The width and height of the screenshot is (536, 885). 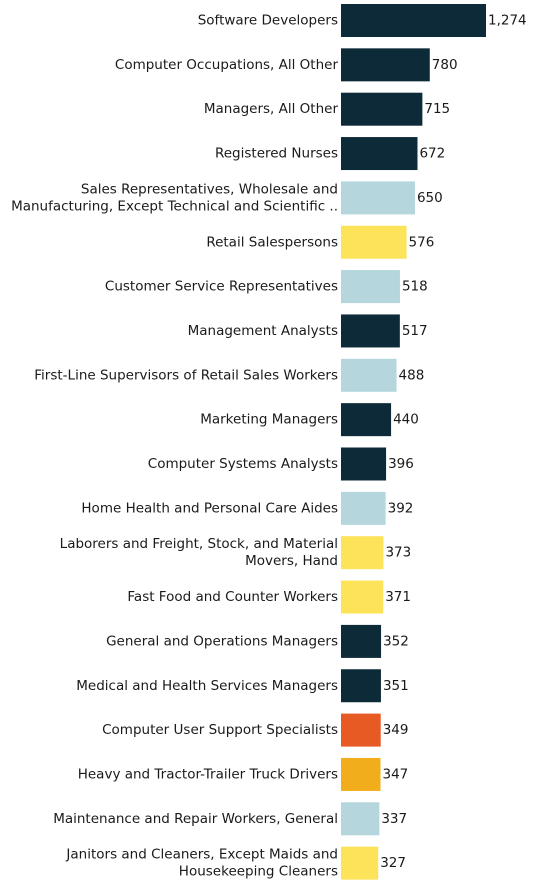 What do you see at coordinates (195, 819) in the screenshot?
I see `category-label: Maintenance and Repair Workers, General` at bounding box center [195, 819].